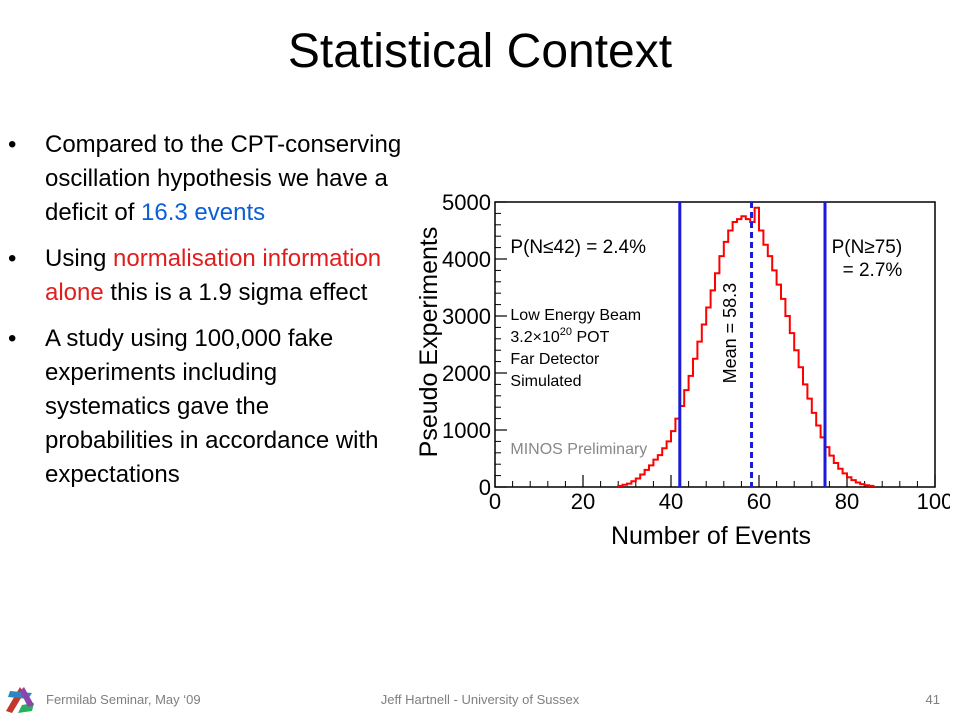 This screenshot has width=960, height=720. Describe the element at coordinates (575, 315) in the screenshot. I see `beam-label: Low Energy Beam` at that location.